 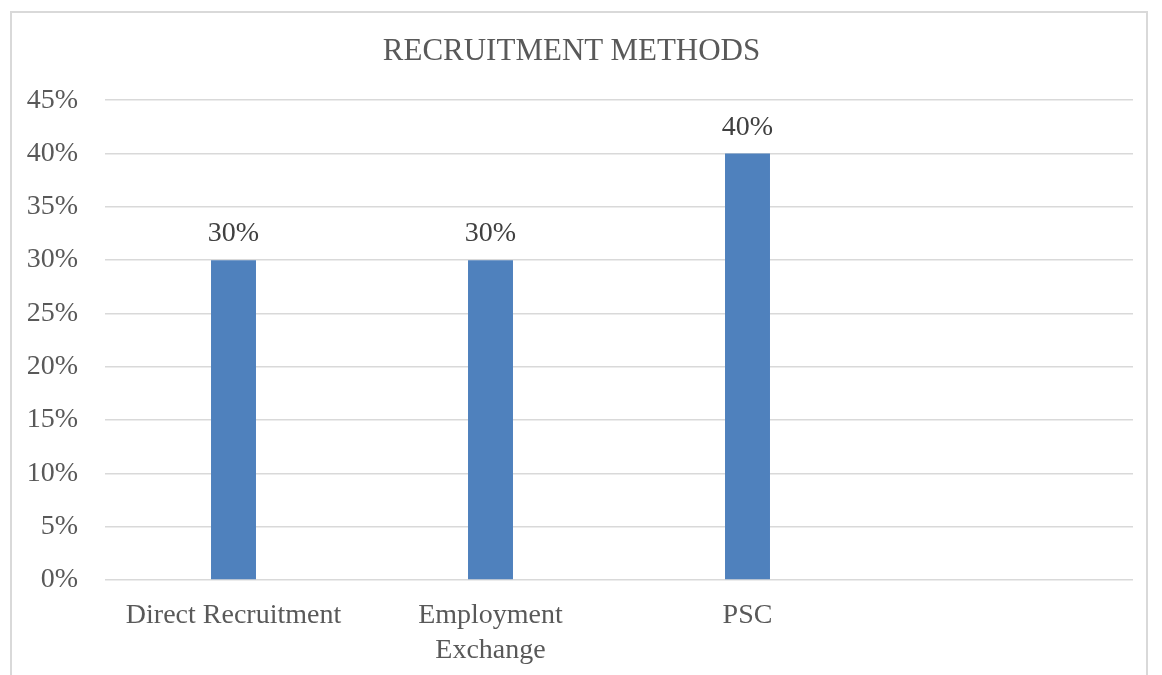 What do you see at coordinates (52, 365) in the screenshot?
I see `y-tick-label: 20%` at bounding box center [52, 365].